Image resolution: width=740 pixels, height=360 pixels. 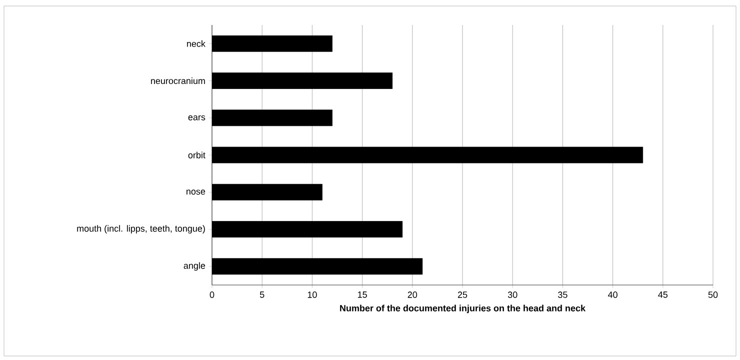 What do you see at coordinates (196, 43) in the screenshot?
I see `y-tick-label: neck` at bounding box center [196, 43].